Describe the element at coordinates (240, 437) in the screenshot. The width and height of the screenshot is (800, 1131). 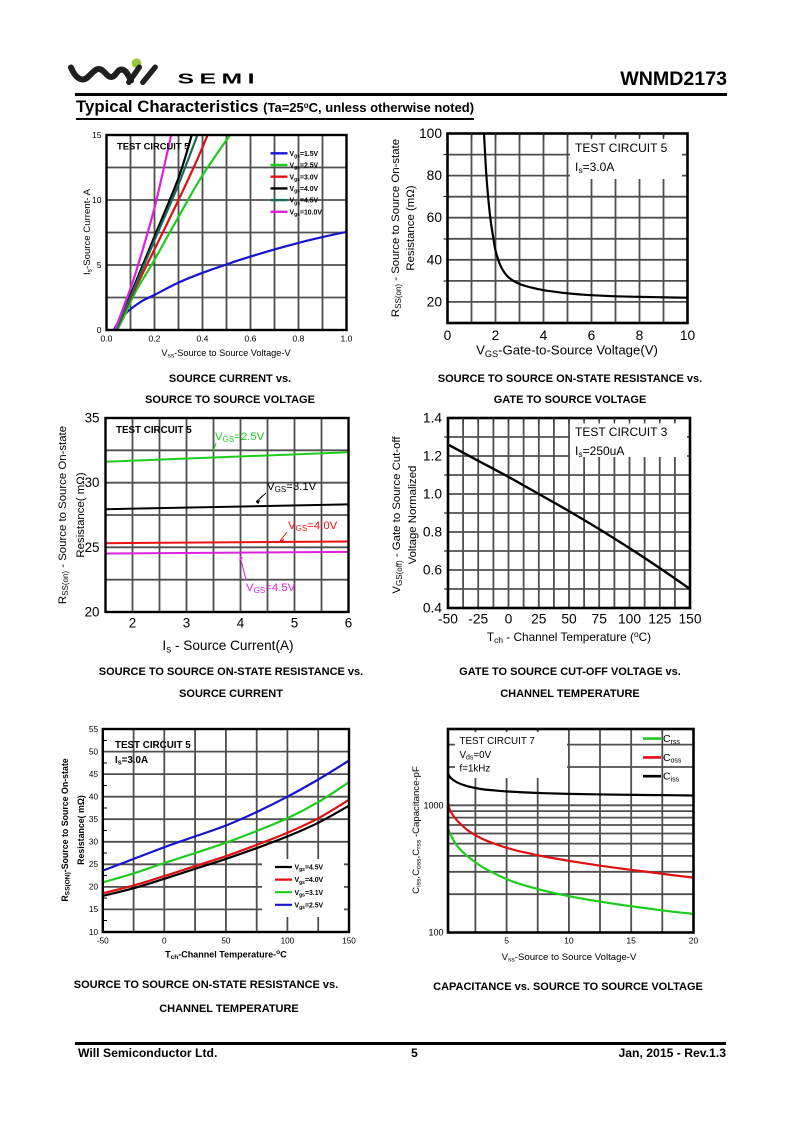
I see `svg-text: VGS=2.5V` at that location.